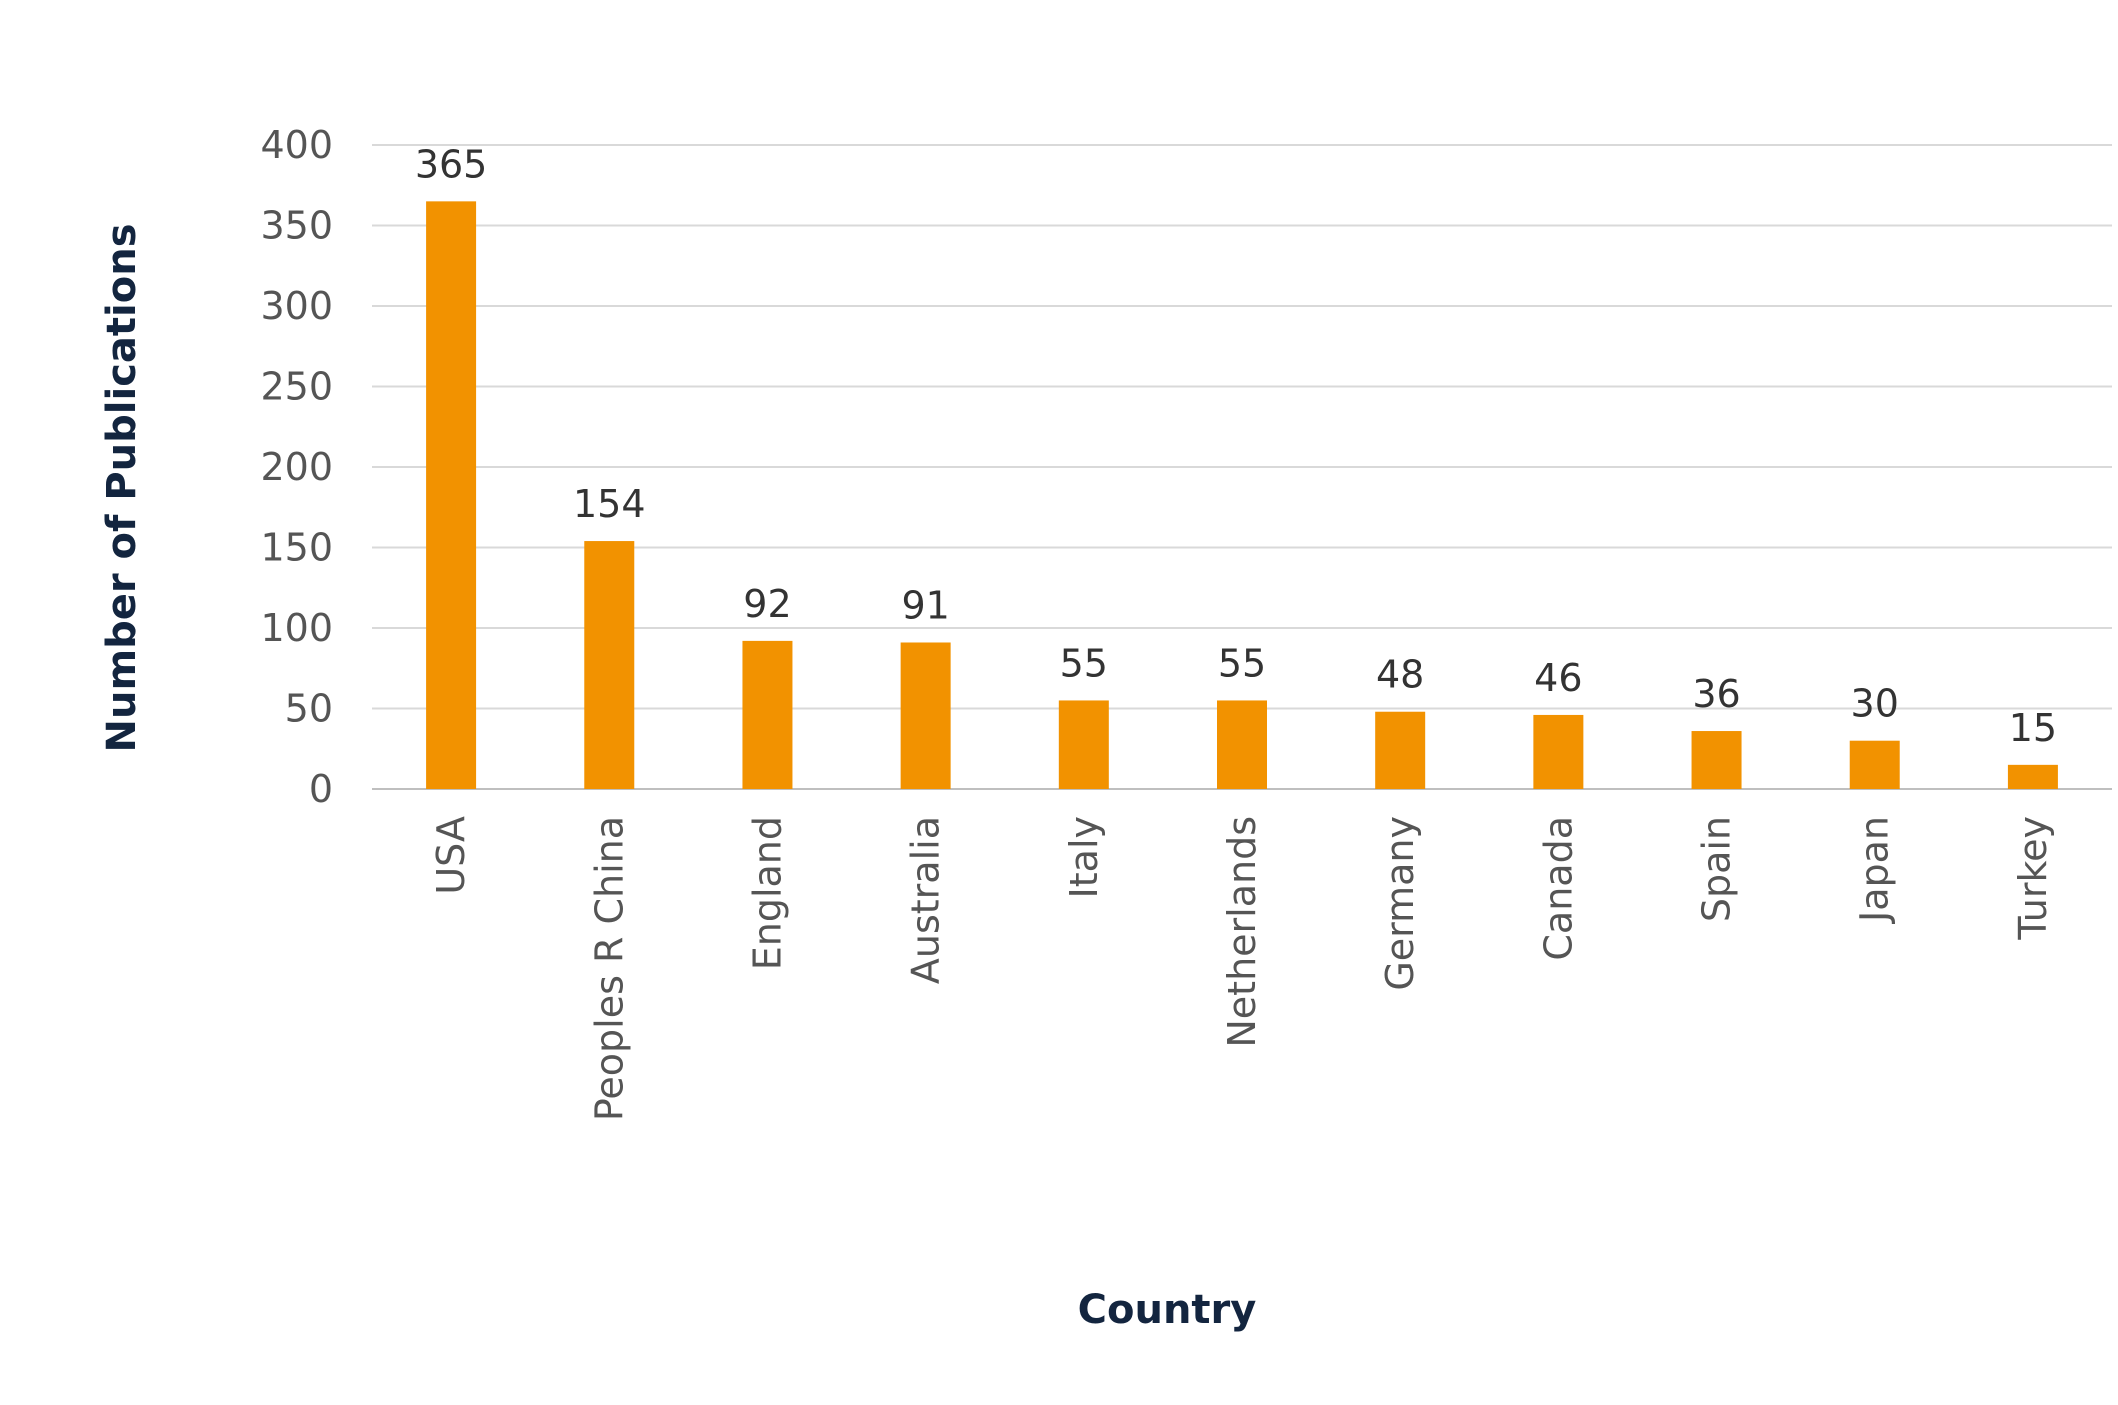 This screenshot has height=1405, width=2118. I want to click on y-tick-label: 300, so click(296, 306).